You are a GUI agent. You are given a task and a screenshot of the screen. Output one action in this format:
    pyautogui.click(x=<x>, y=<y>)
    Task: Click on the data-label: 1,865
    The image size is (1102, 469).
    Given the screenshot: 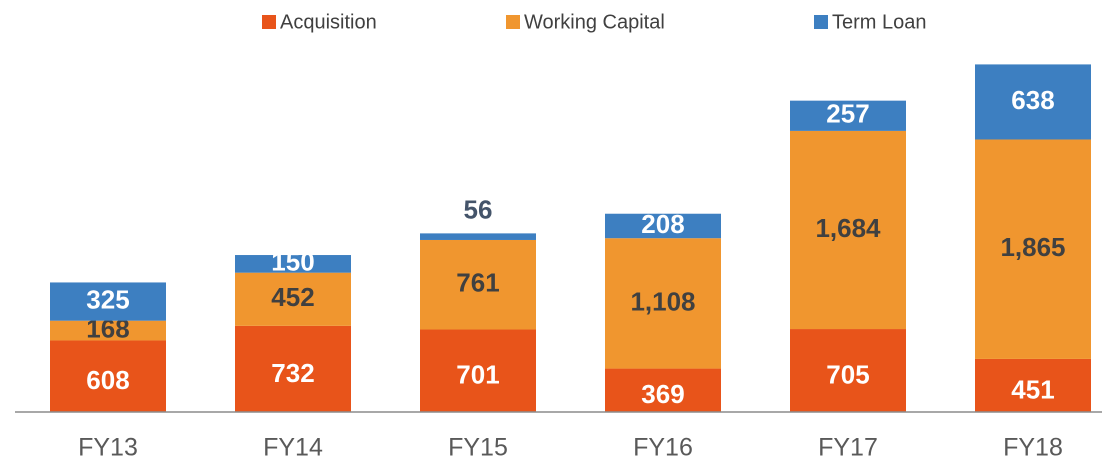 What is the action you would take?
    pyautogui.click(x=1032, y=247)
    